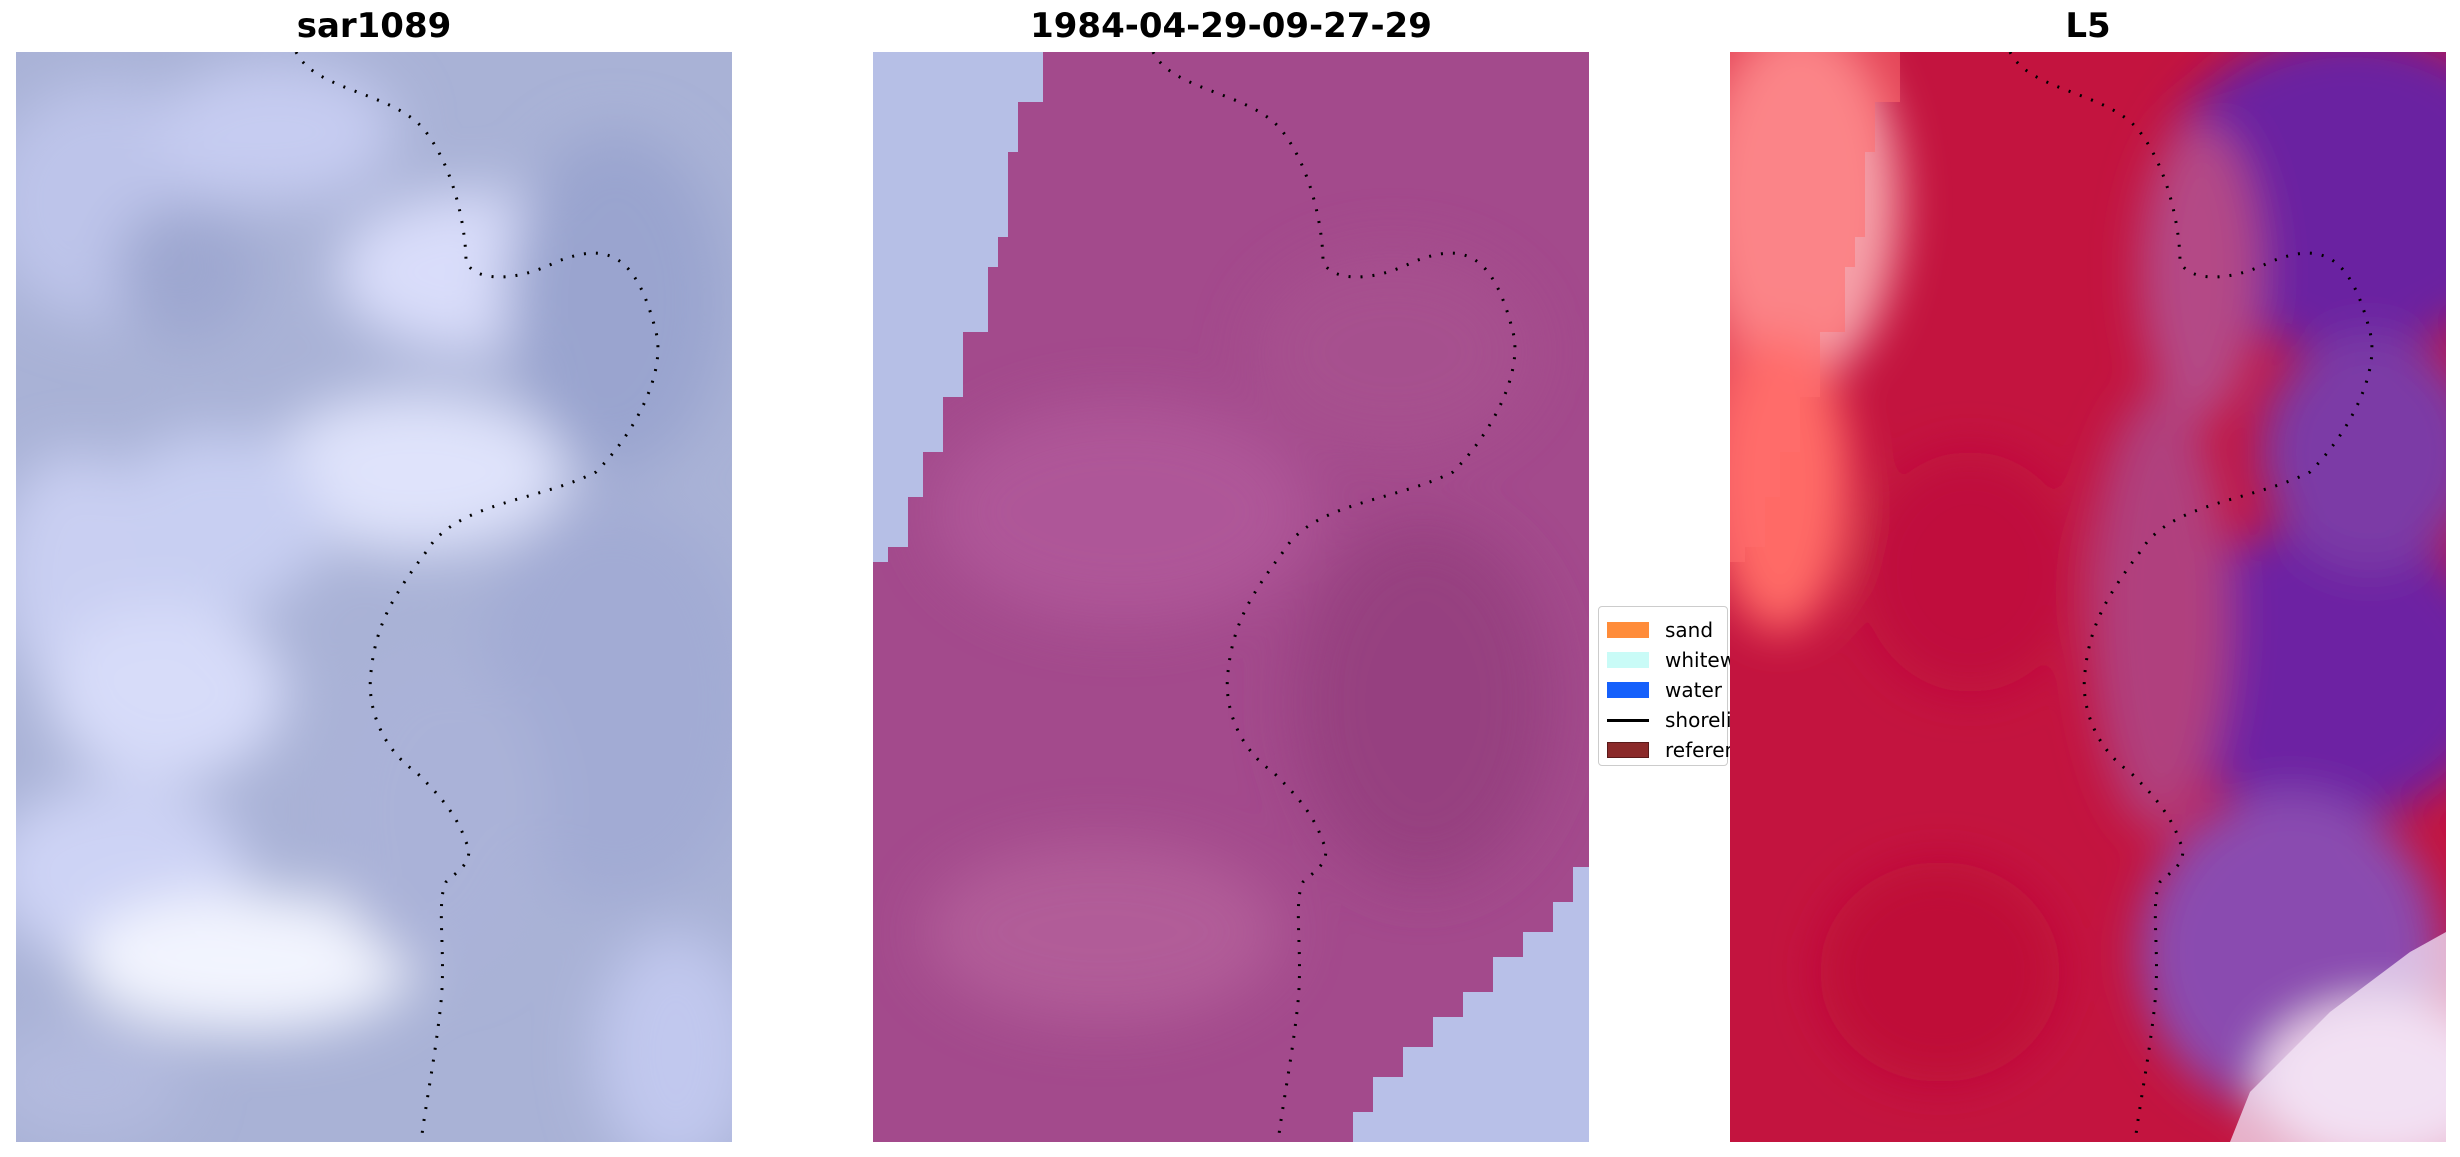  Describe the element at coordinates (1231, 26) in the screenshot. I see `panel-title-middle: 1984-04-29-09-27-29` at that location.